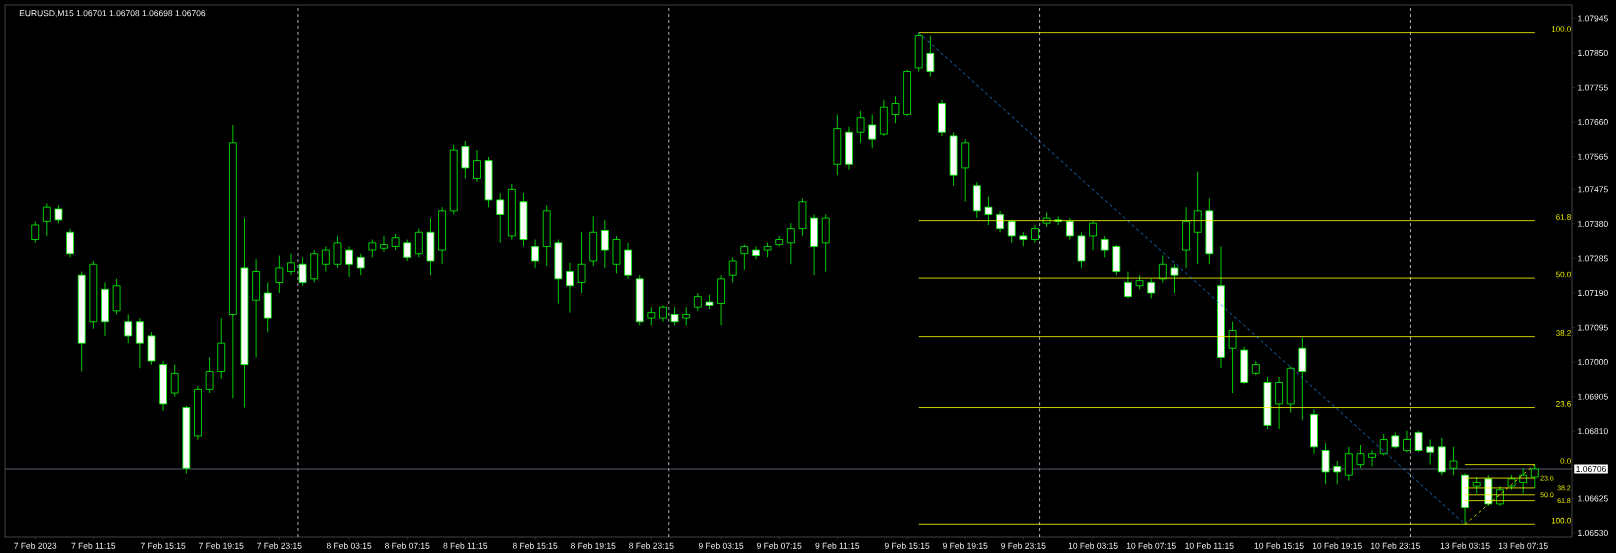 The height and width of the screenshot is (553, 1616). Describe the element at coordinates (1593, 327) in the screenshot. I see `y-tick-label: 1.07095` at that location.